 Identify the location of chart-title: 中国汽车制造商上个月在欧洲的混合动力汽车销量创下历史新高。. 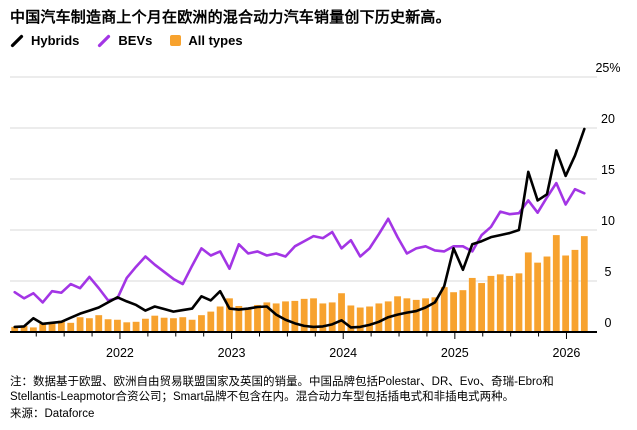
(230, 17).